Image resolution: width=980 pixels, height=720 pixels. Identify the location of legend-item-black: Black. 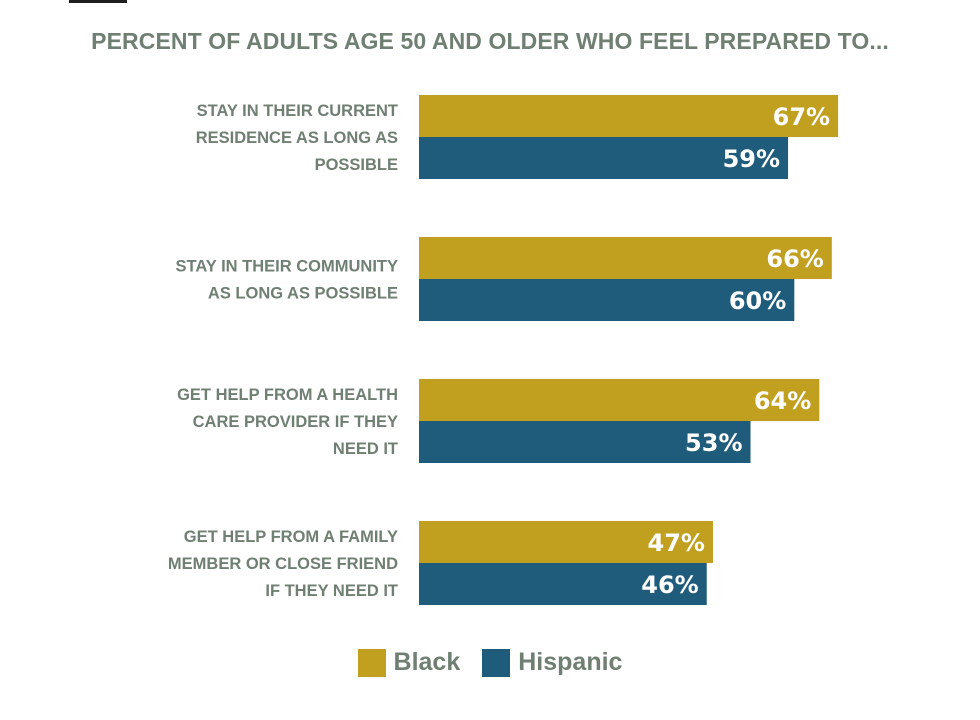
(409, 662).